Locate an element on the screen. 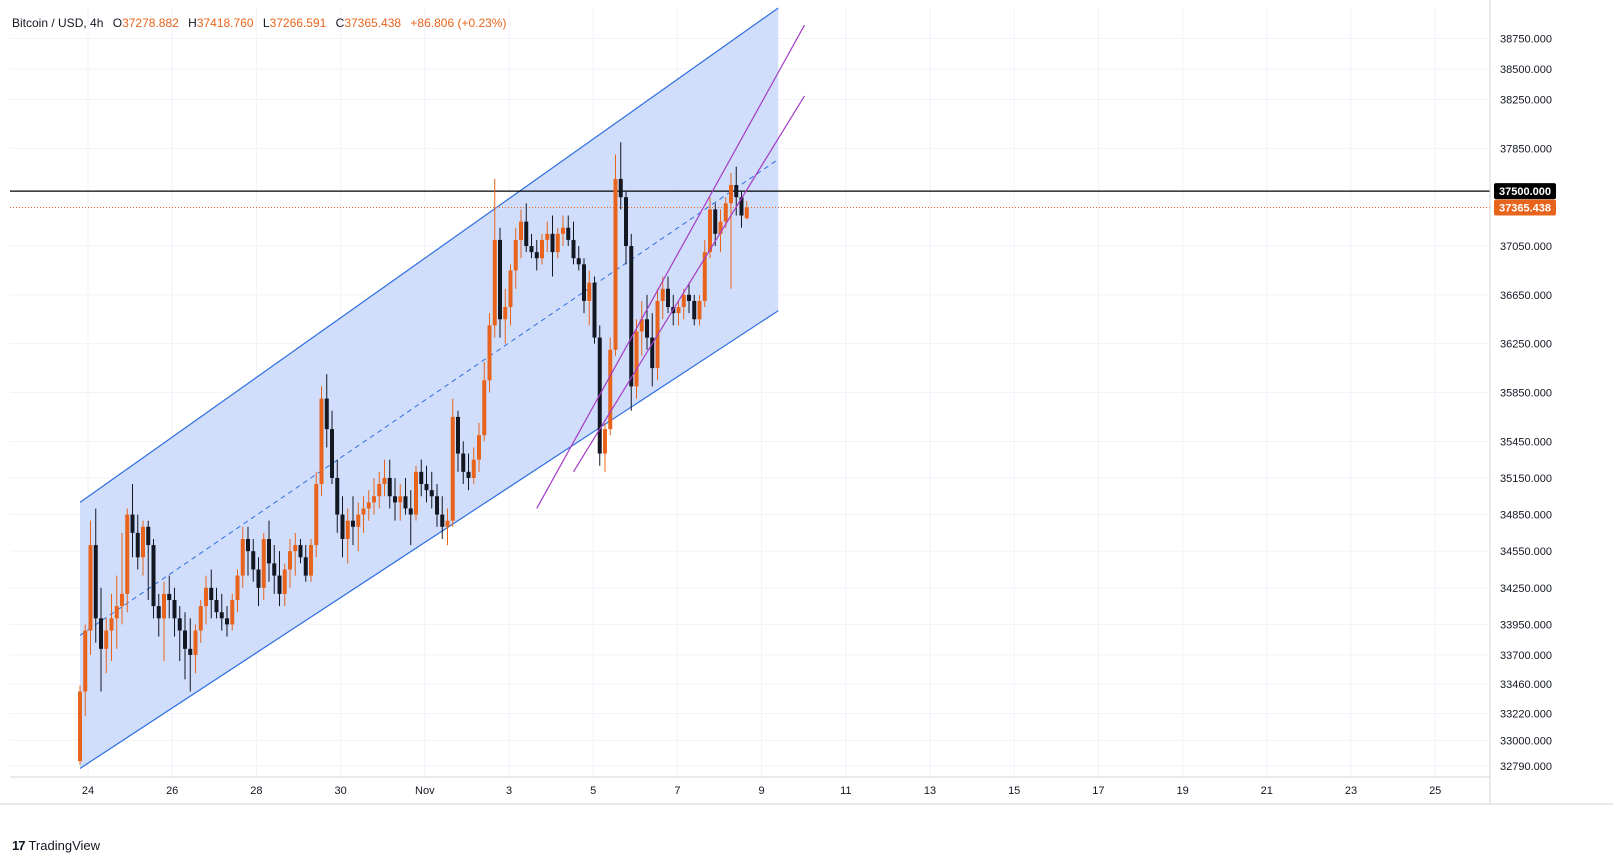 The height and width of the screenshot is (862, 1613). x-tick-label-12: 17 is located at coordinates (1098, 791).